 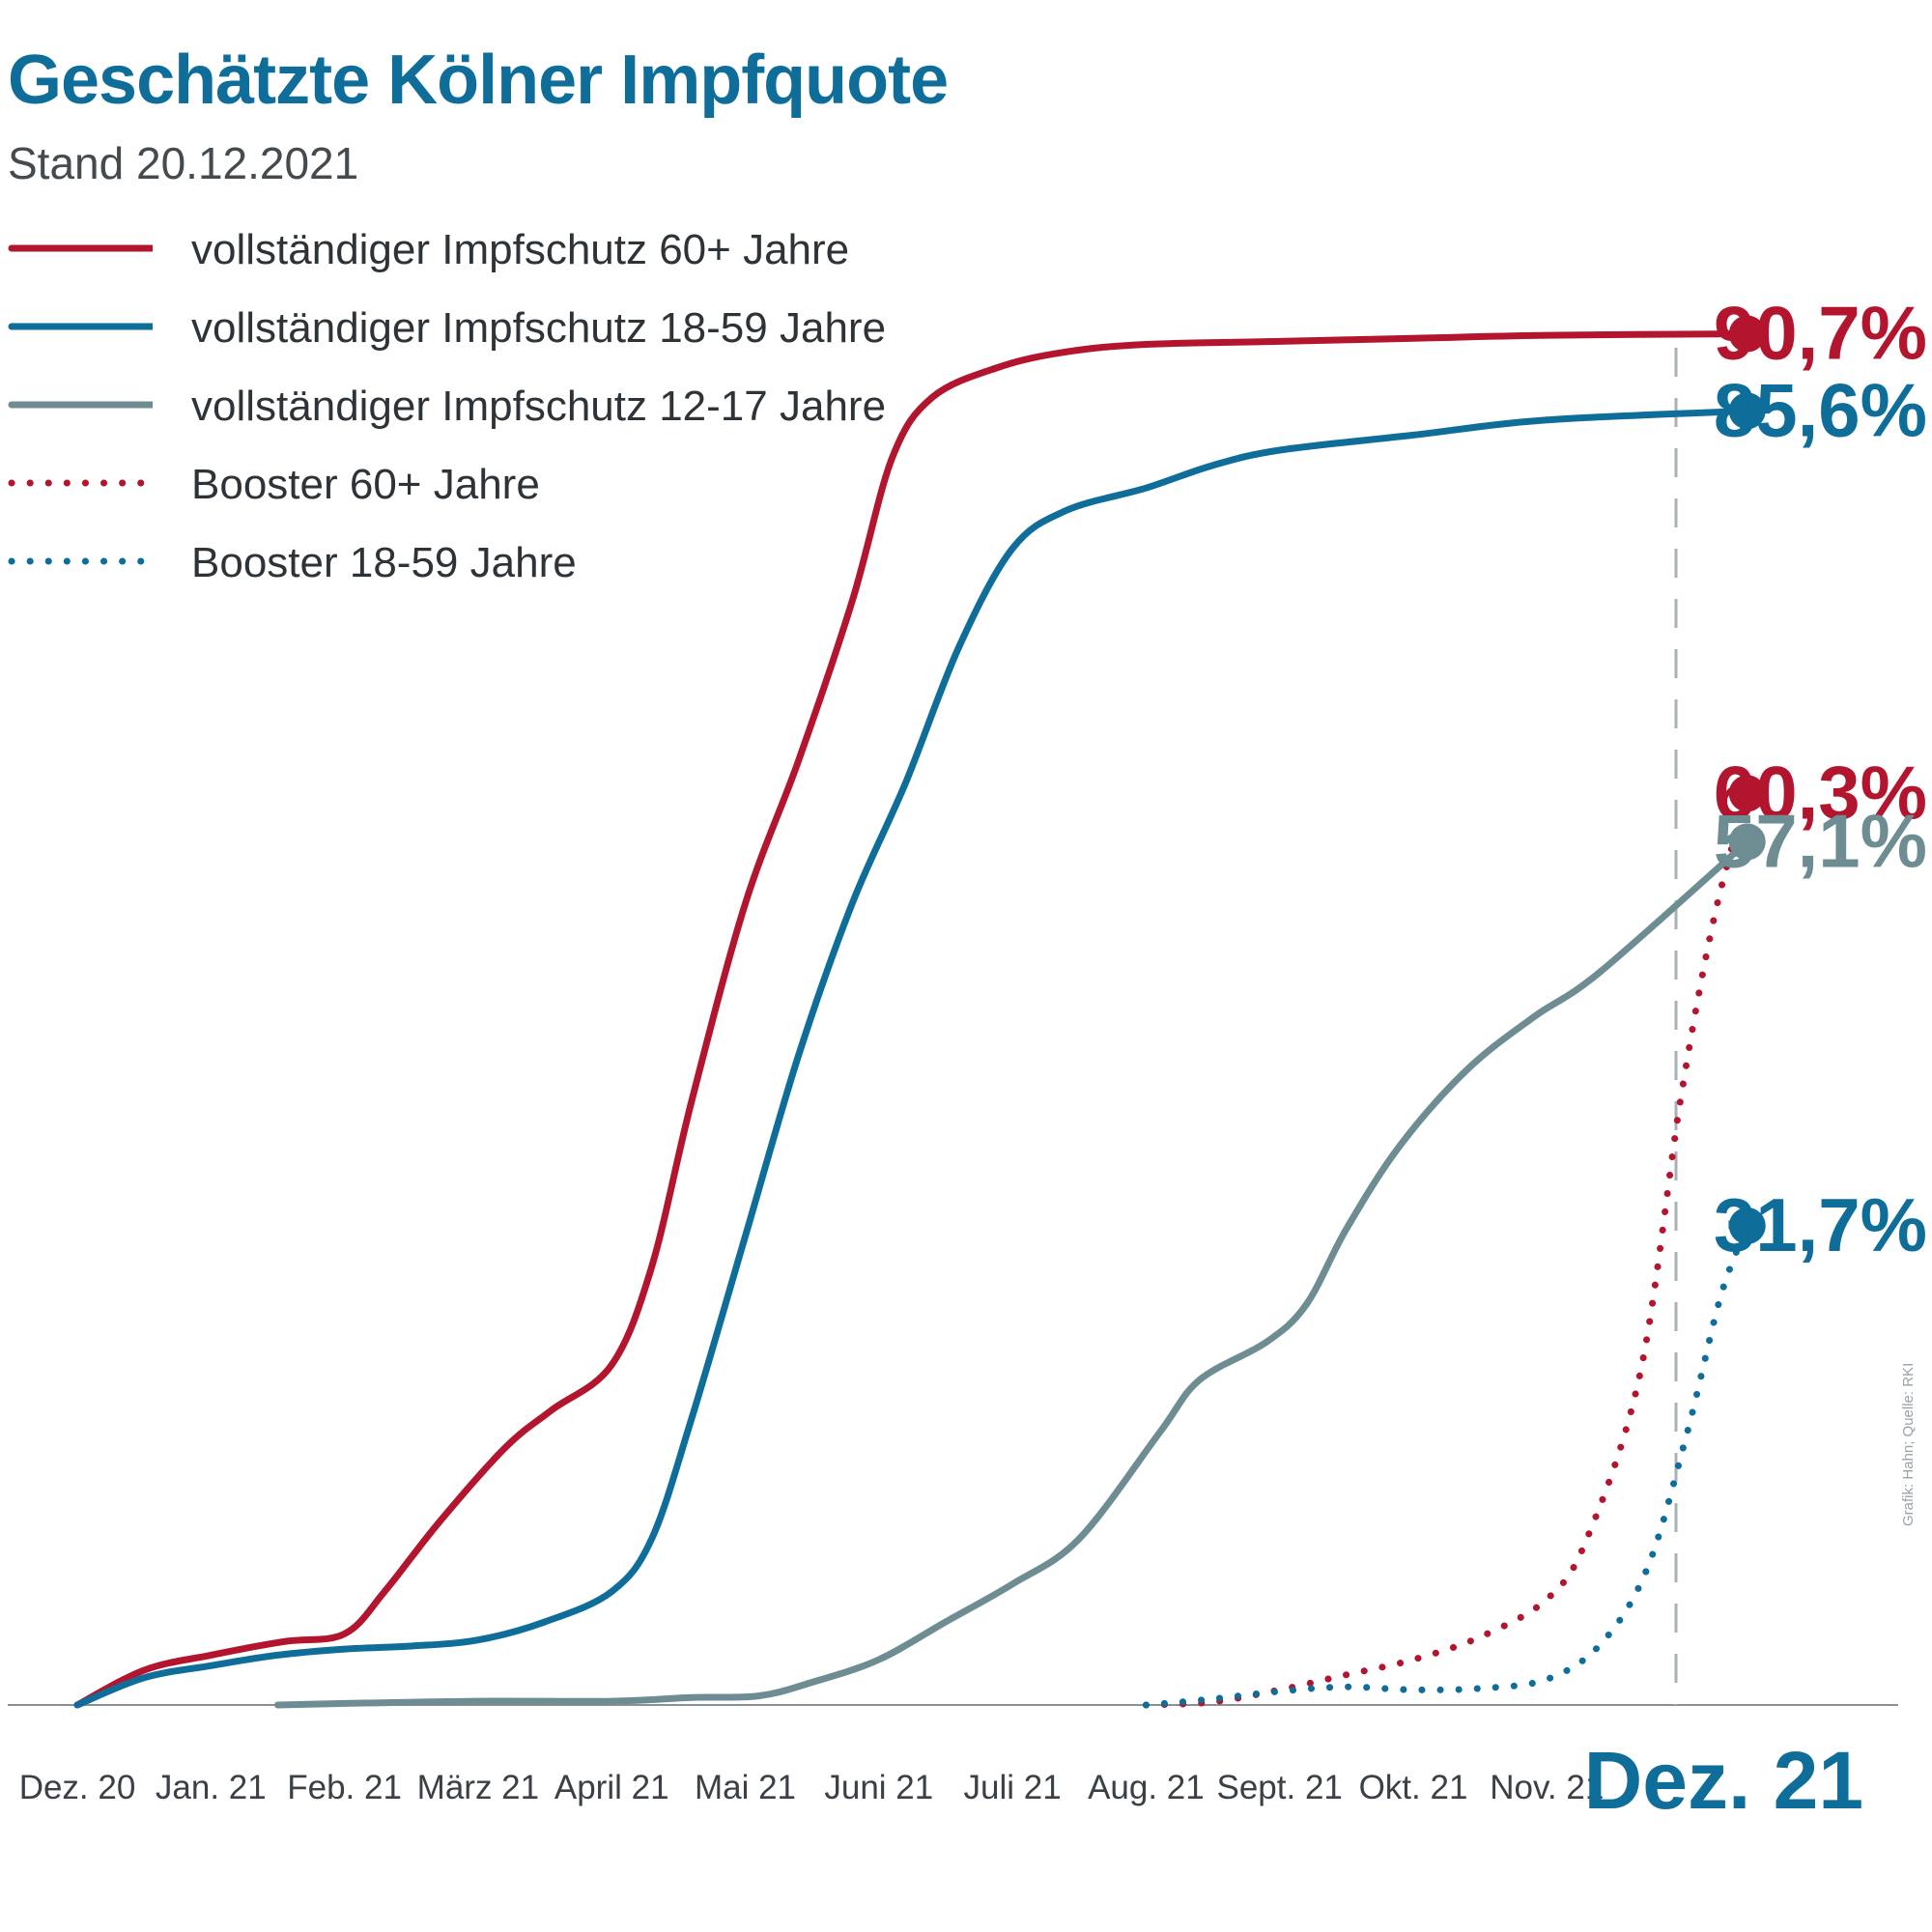 What do you see at coordinates (1820, 792) in the screenshot?
I see `end-label-3: 60,3%` at bounding box center [1820, 792].